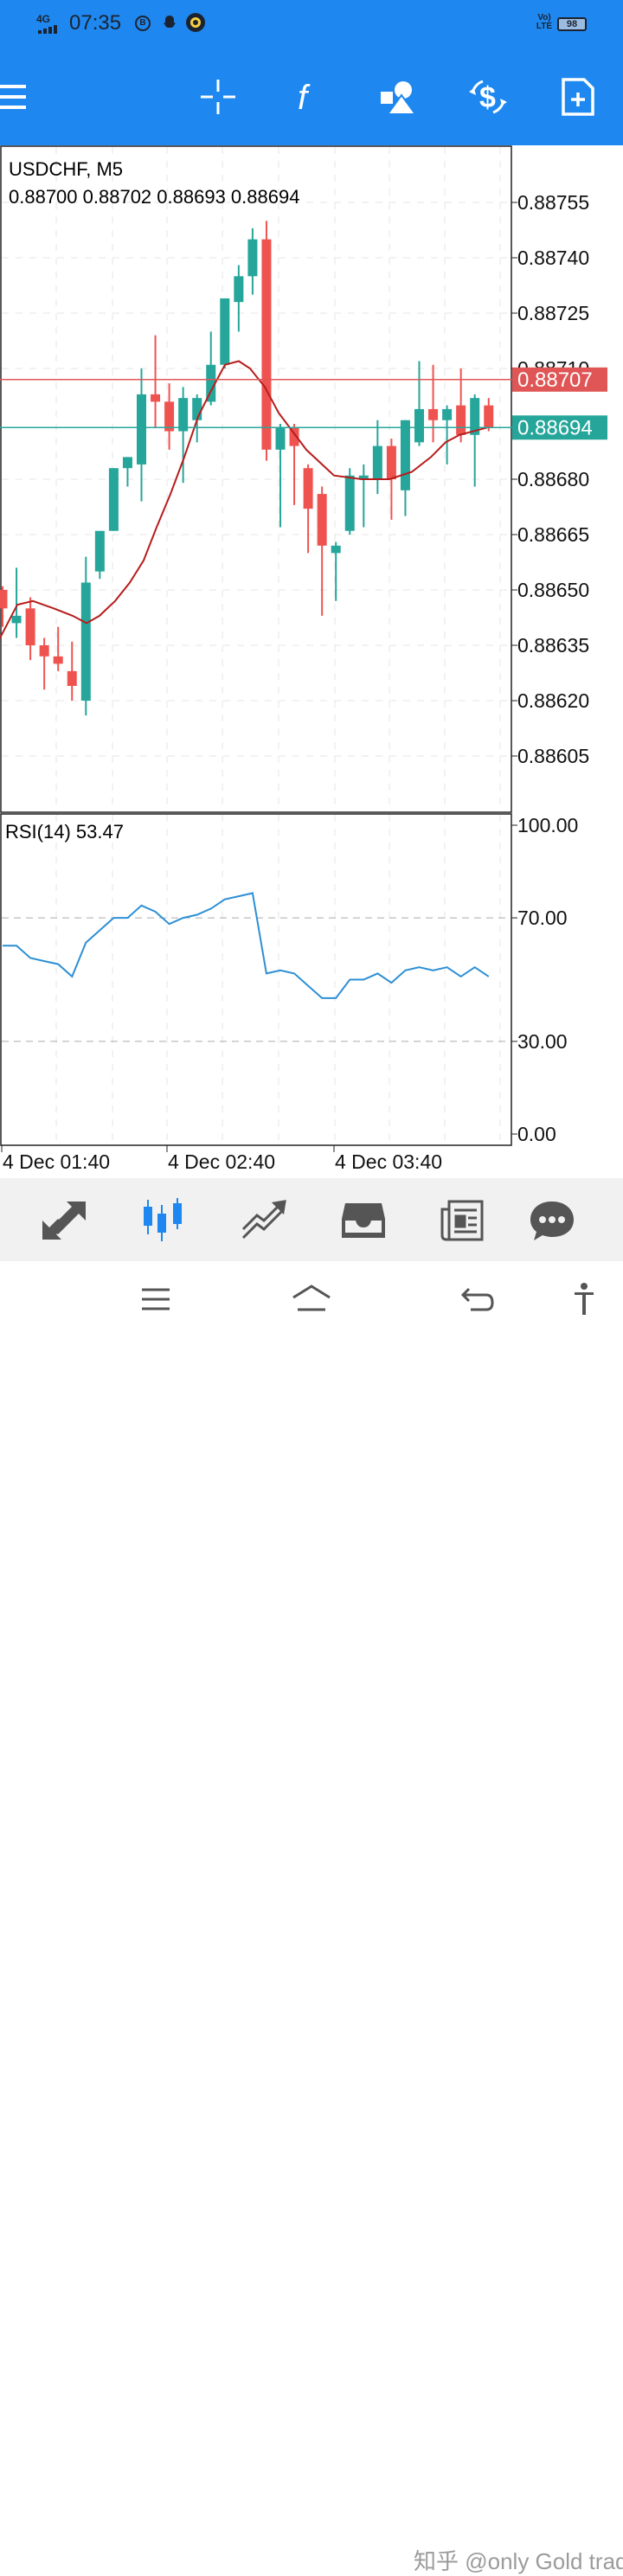 This screenshot has width=623, height=2576. I want to click on rsi-series-line, so click(247, 945).